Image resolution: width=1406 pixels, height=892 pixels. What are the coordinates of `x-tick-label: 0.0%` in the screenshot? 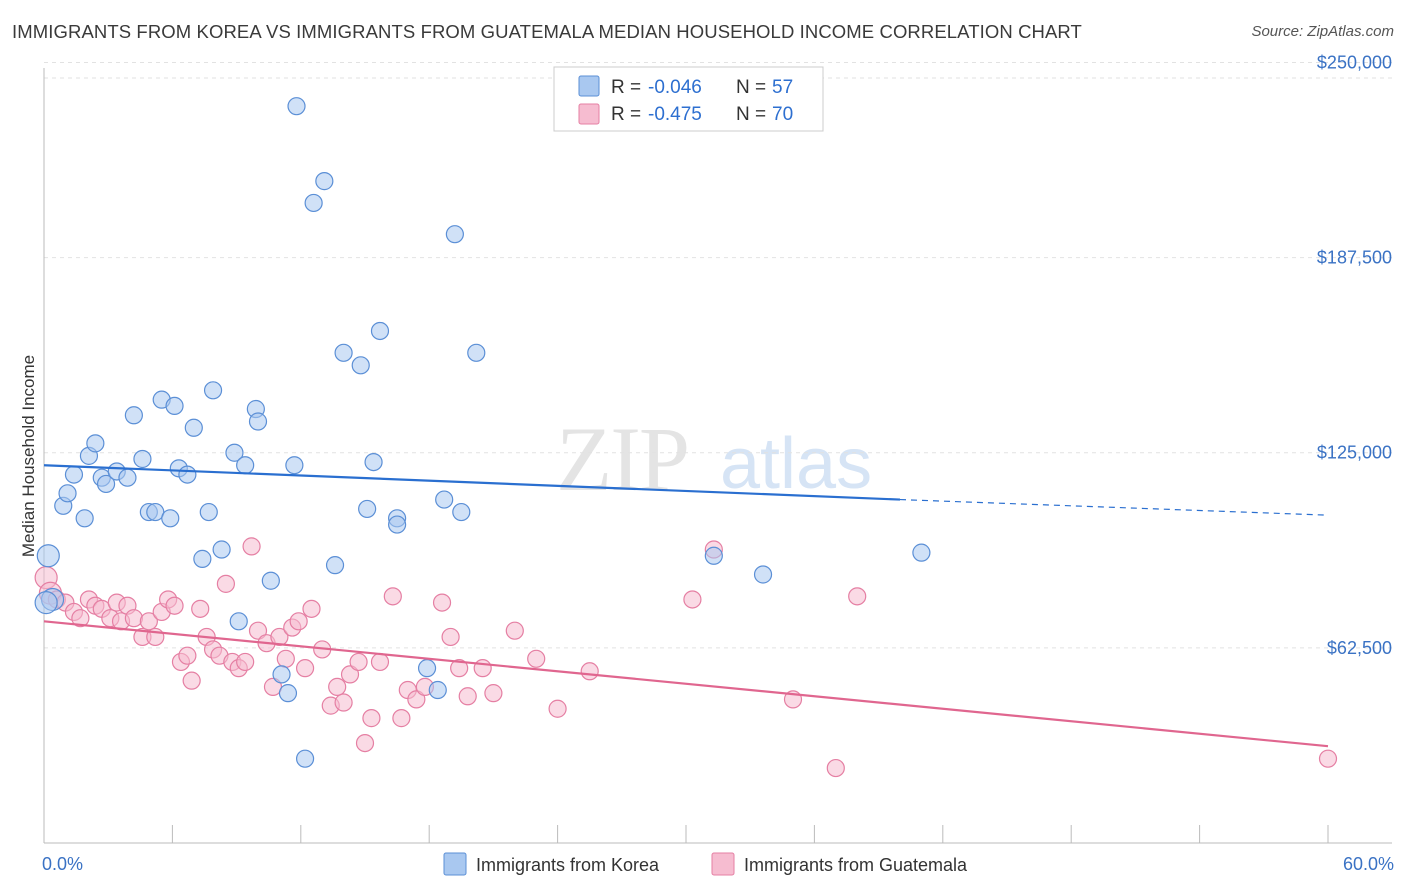 It's located at (62, 864).